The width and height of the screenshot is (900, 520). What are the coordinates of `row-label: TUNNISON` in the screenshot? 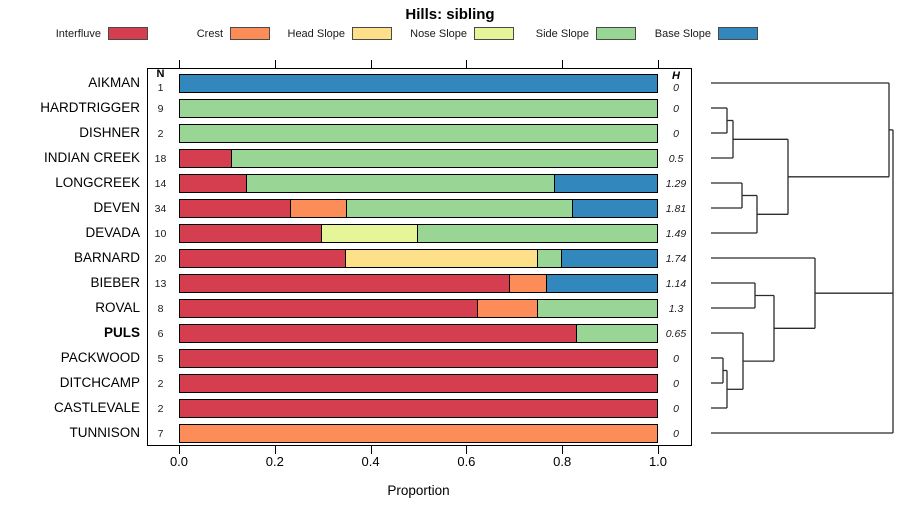 It's located at (105, 432).